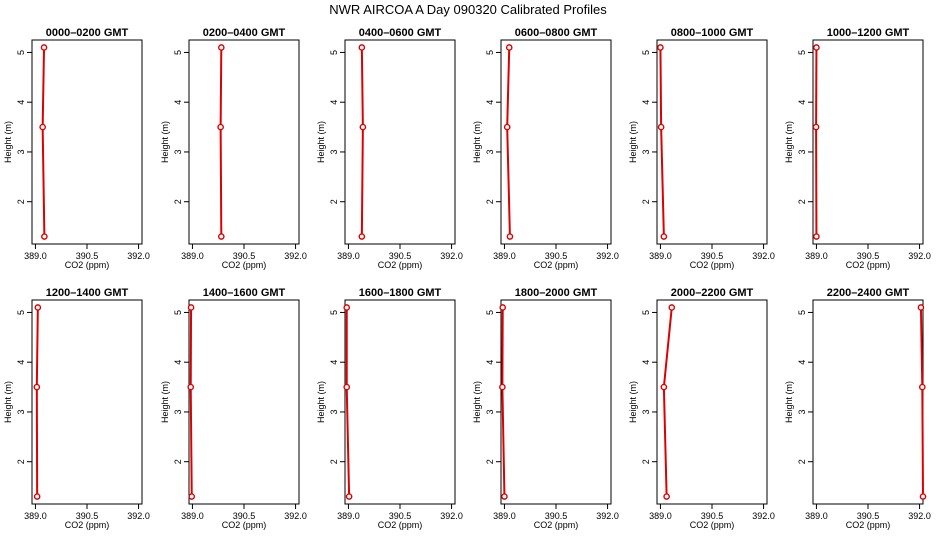  I want to click on panel-title: 0600–0800 GMT, so click(556, 33).